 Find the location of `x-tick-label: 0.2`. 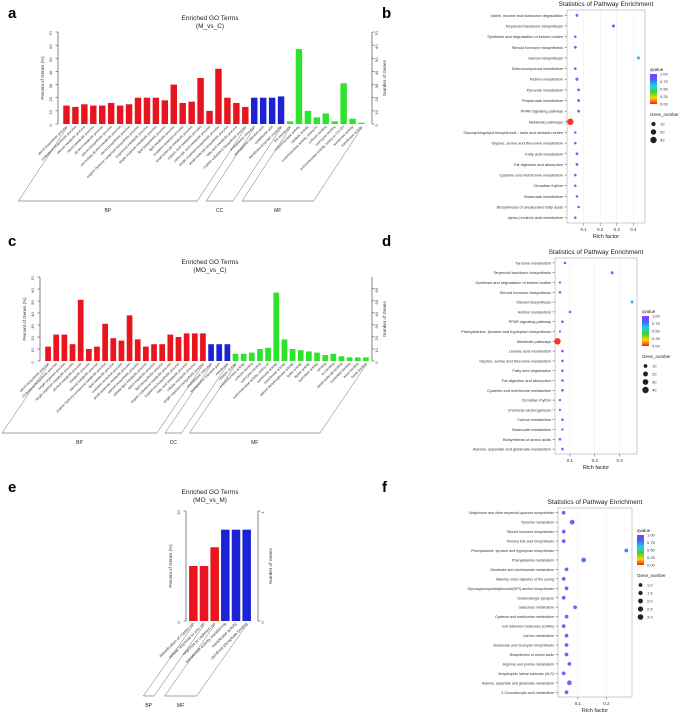

x-tick-label: 0.2 is located at coordinates (595, 460).